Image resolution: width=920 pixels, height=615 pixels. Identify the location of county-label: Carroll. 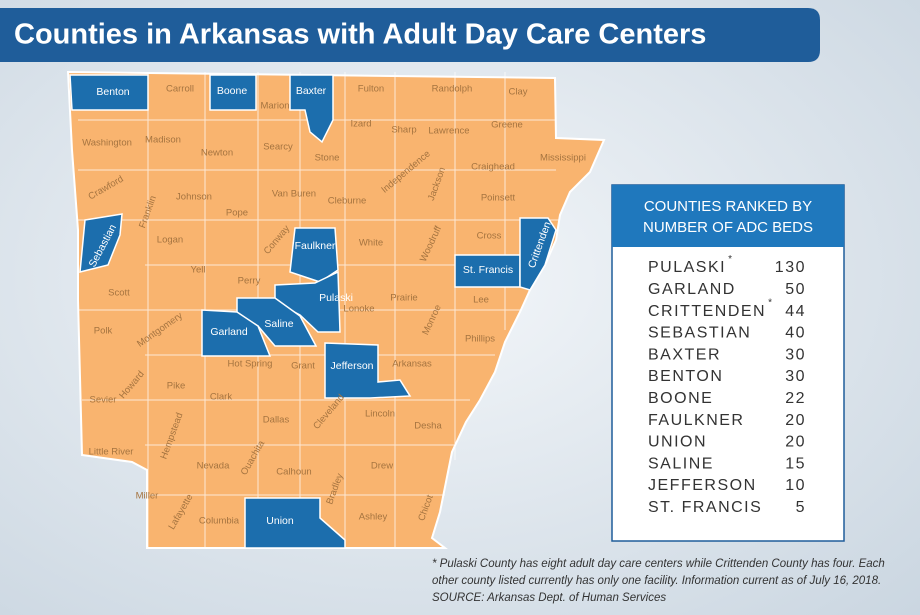
(180, 89).